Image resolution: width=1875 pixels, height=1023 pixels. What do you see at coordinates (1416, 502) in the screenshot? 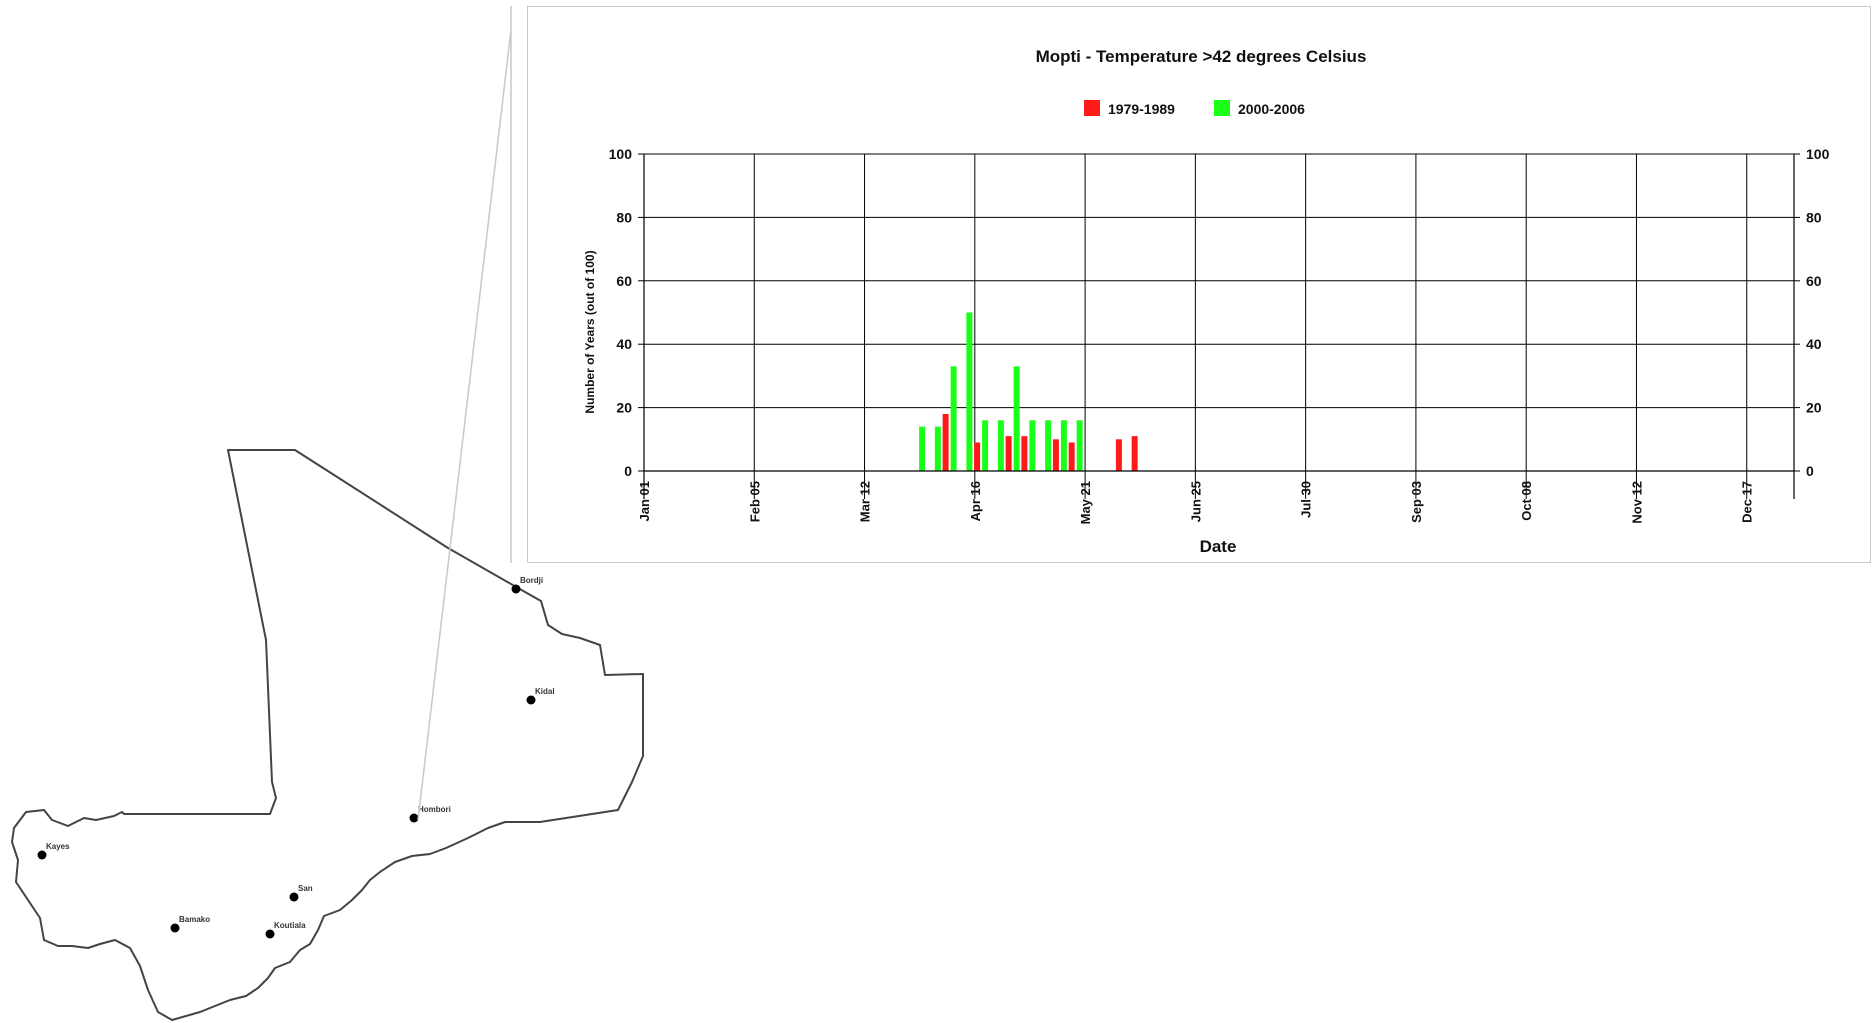
I see `x-tick-label: Sep 03` at bounding box center [1416, 502].